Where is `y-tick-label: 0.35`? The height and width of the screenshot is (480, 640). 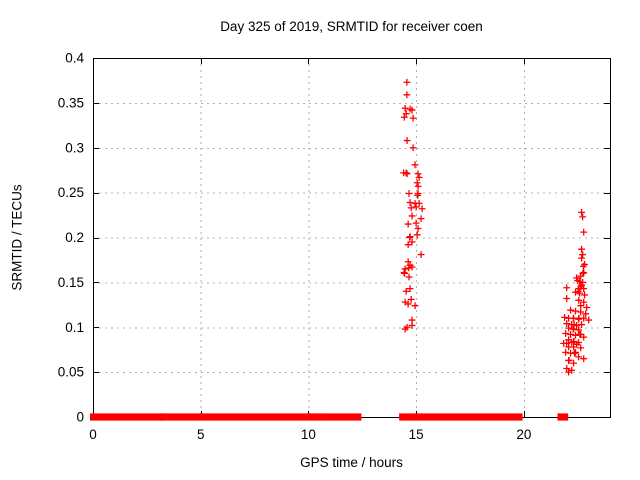
y-tick-label: 0.35 is located at coordinates (71, 102).